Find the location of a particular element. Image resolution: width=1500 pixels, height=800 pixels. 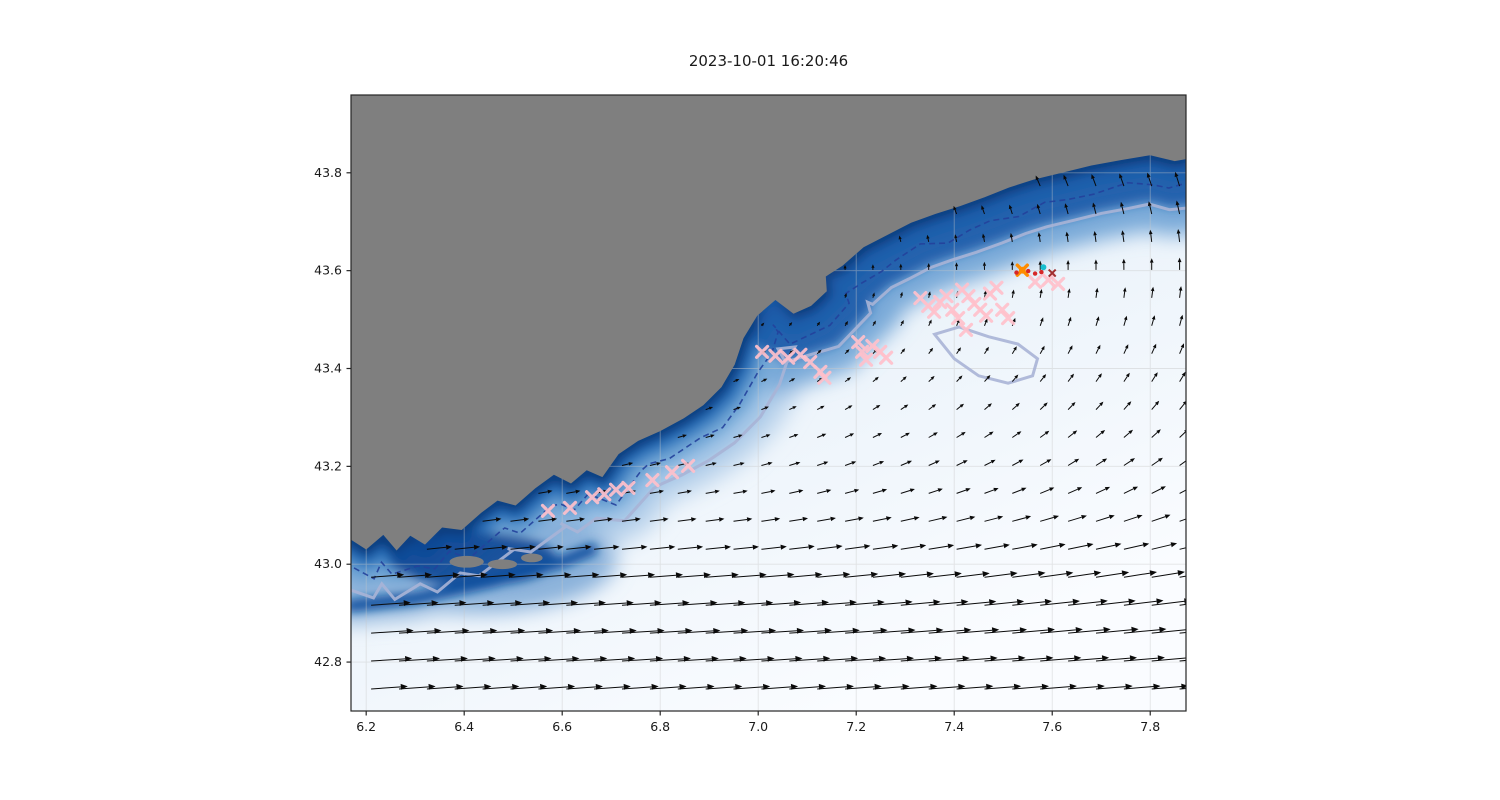

red-dot-marker is located at coordinates (1035, 273).